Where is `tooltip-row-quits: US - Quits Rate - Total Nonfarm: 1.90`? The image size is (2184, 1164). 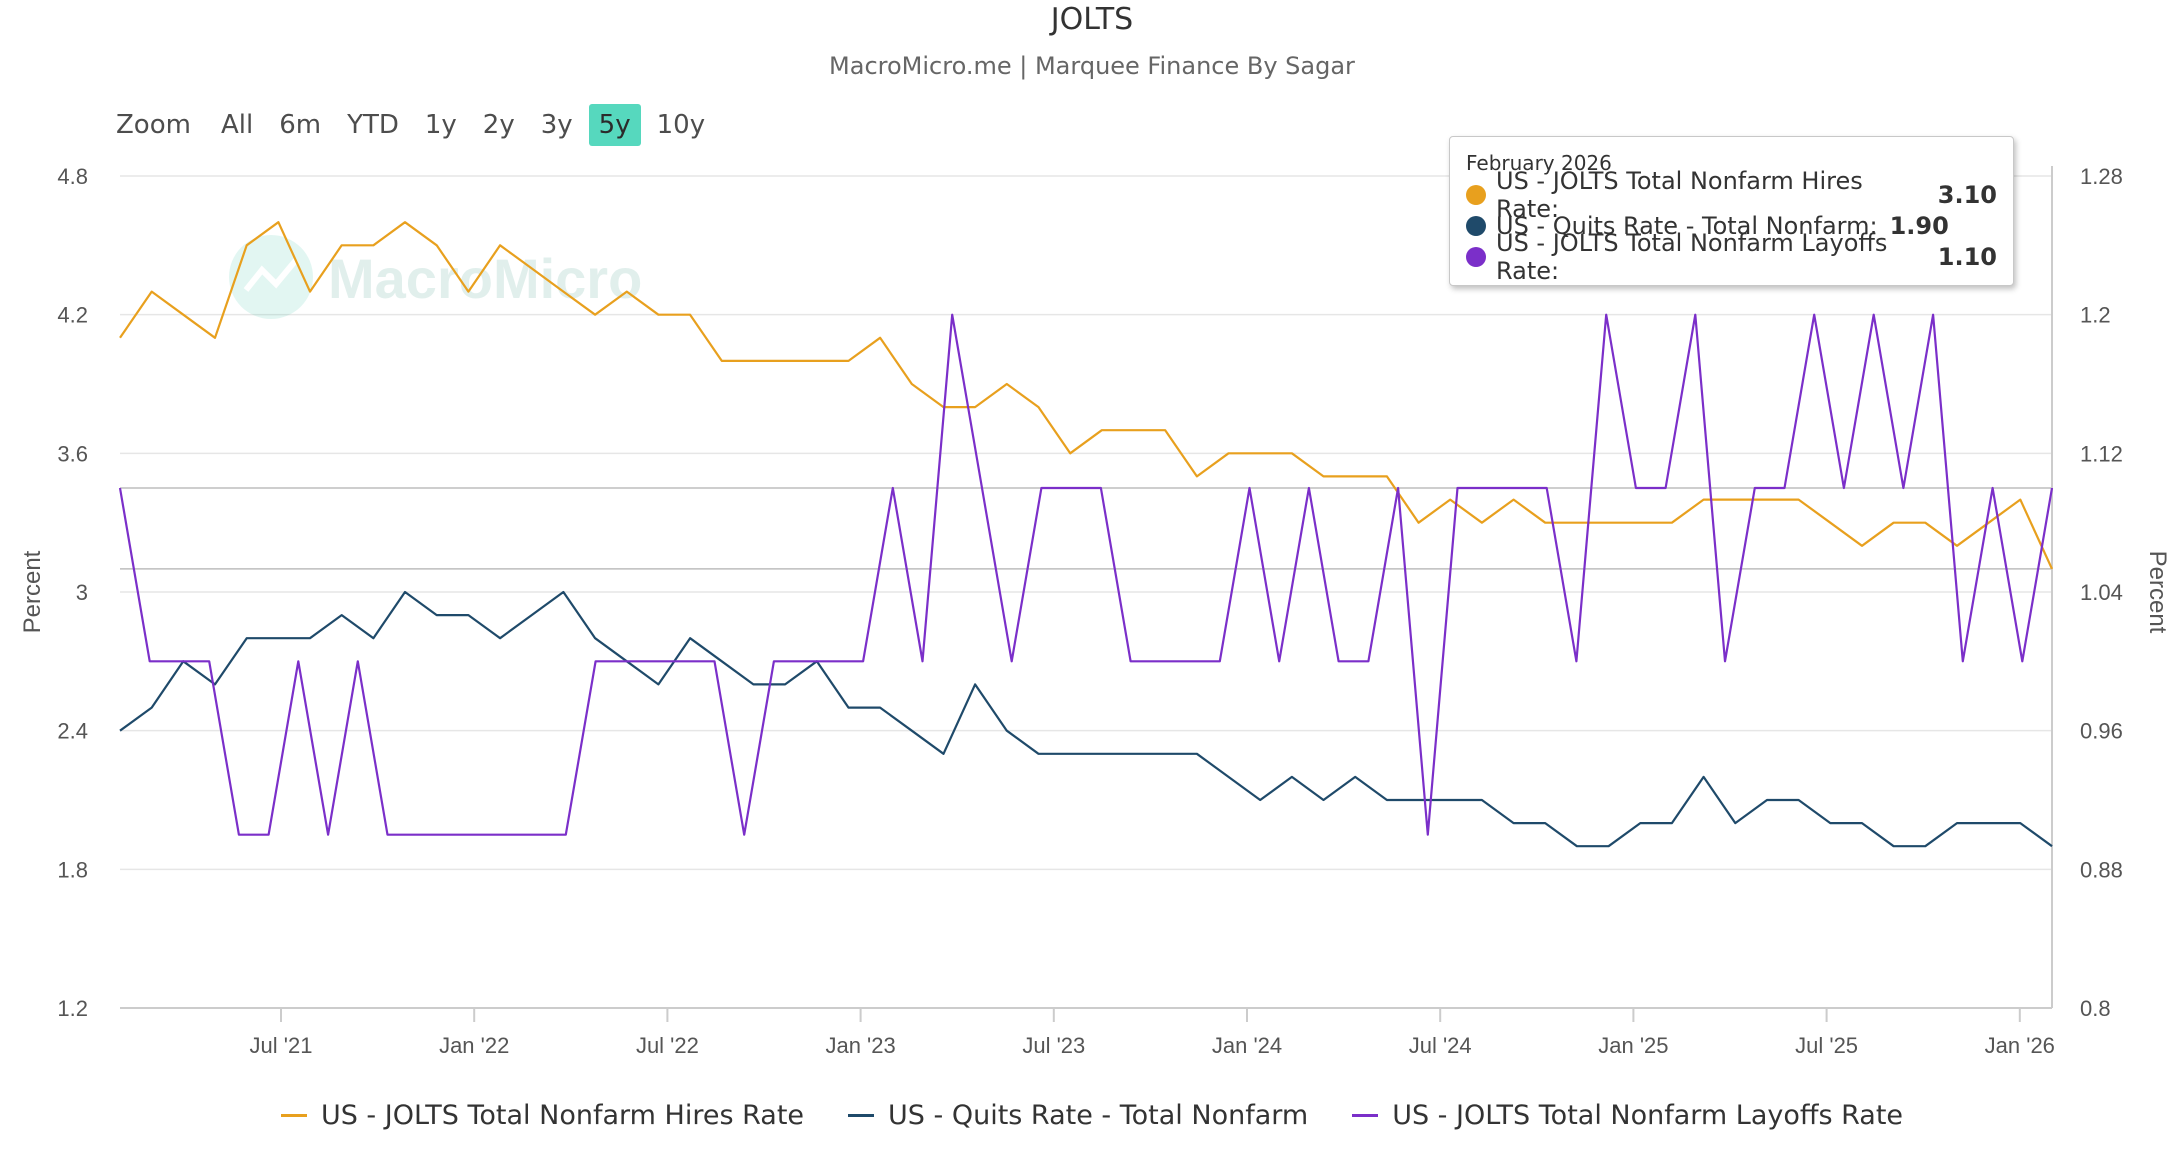 tooltip-row-quits: US - Quits Rate - Total Nonfarm: 1.90 is located at coordinates (1731, 225).